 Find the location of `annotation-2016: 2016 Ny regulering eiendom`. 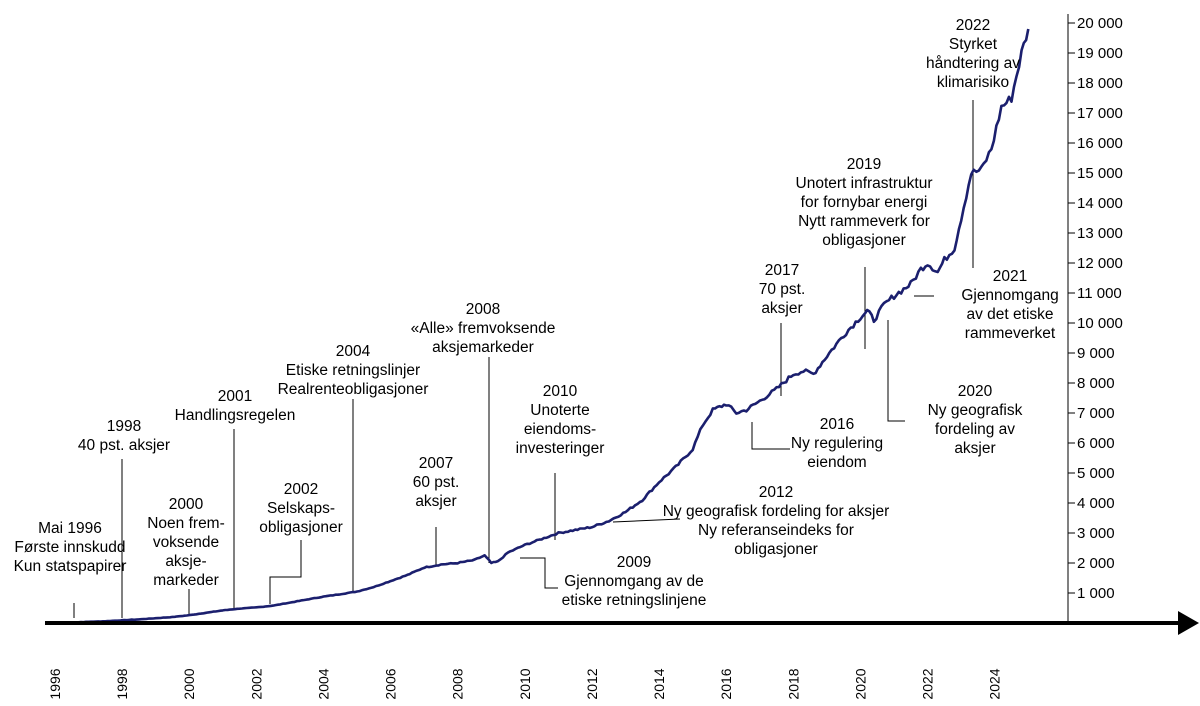

annotation-2016: 2016 Ny regulering eiendom is located at coordinates (837, 443).